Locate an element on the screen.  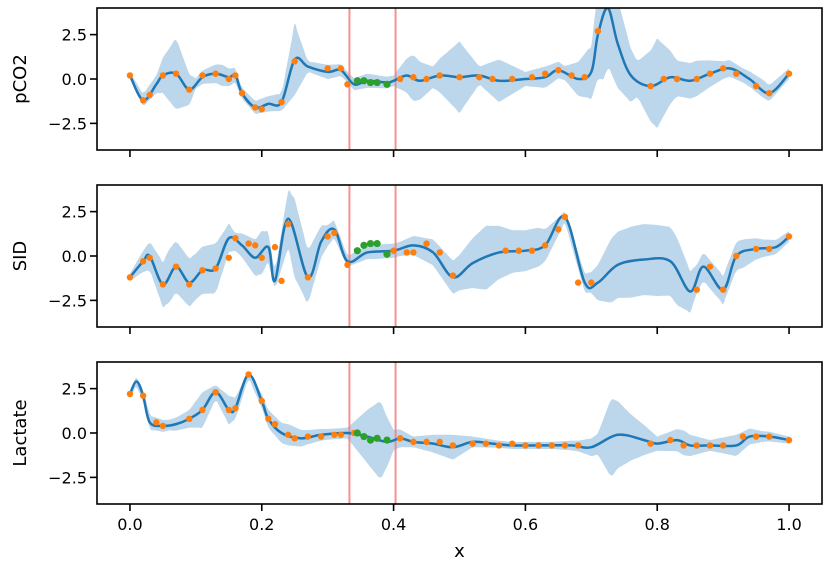
x-tick-label: 0.6 is located at coordinates (525, 524).